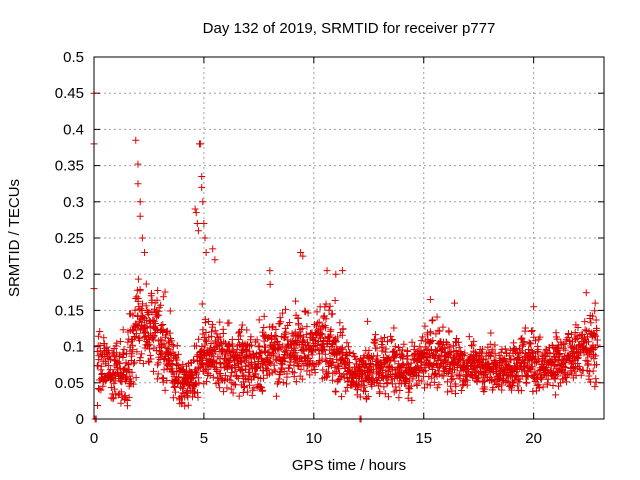 This screenshot has height=480, width=640. Describe the element at coordinates (69, 238) in the screenshot. I see `y-tick-label: 0.25` at that location.